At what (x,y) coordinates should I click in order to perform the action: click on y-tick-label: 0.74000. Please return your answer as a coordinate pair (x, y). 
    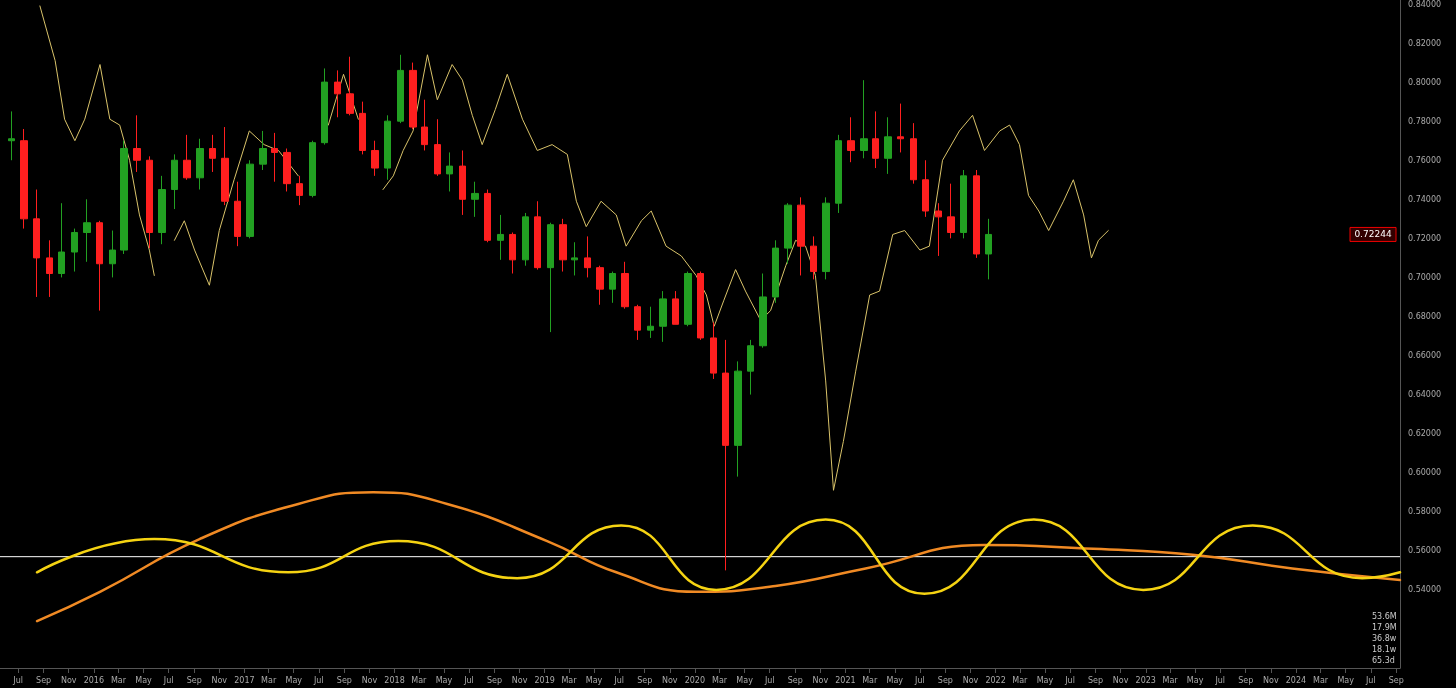
    Looking at the image, I should click on (1425, 199).